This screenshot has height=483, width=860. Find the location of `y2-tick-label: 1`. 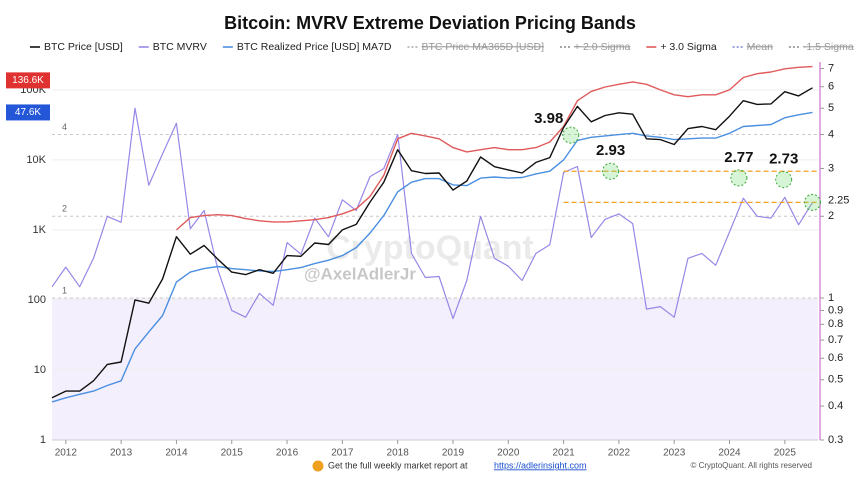

y2-tick-label: 1 is located at coordinates (831, 298).